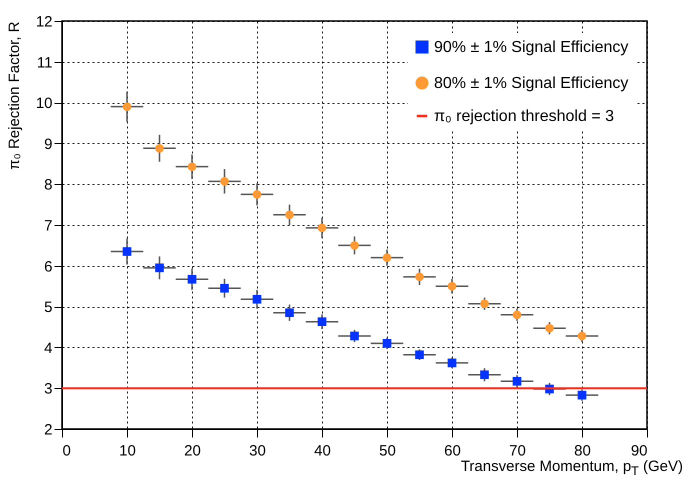  What do you see at coordinates (127, 451) in the screenshot?
I see `x-tick-label: 10` at bounding box center [127, 451].